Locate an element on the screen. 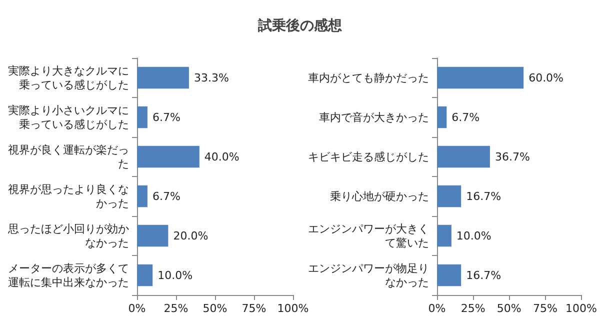  y-tick-label: 思ったほど小回りが効かなかった is located at coordinates (68, 236).